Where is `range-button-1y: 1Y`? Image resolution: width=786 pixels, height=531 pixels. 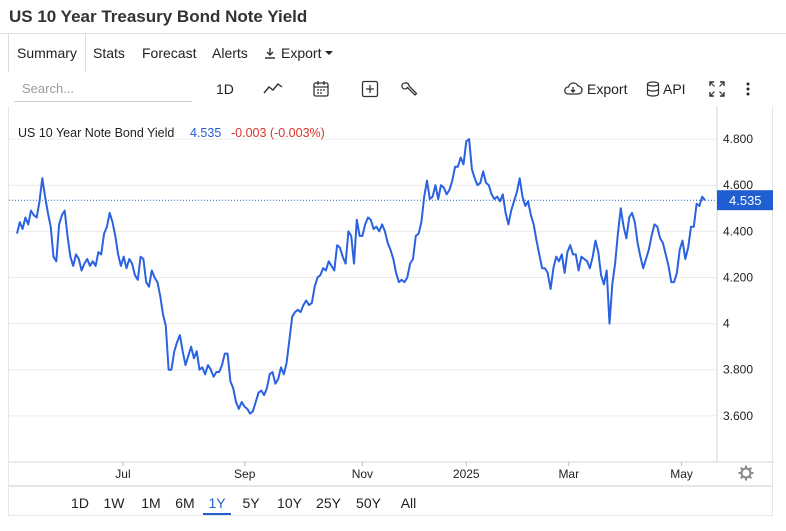
range-button-1y: 1Y is located at coordinates (217, 504).